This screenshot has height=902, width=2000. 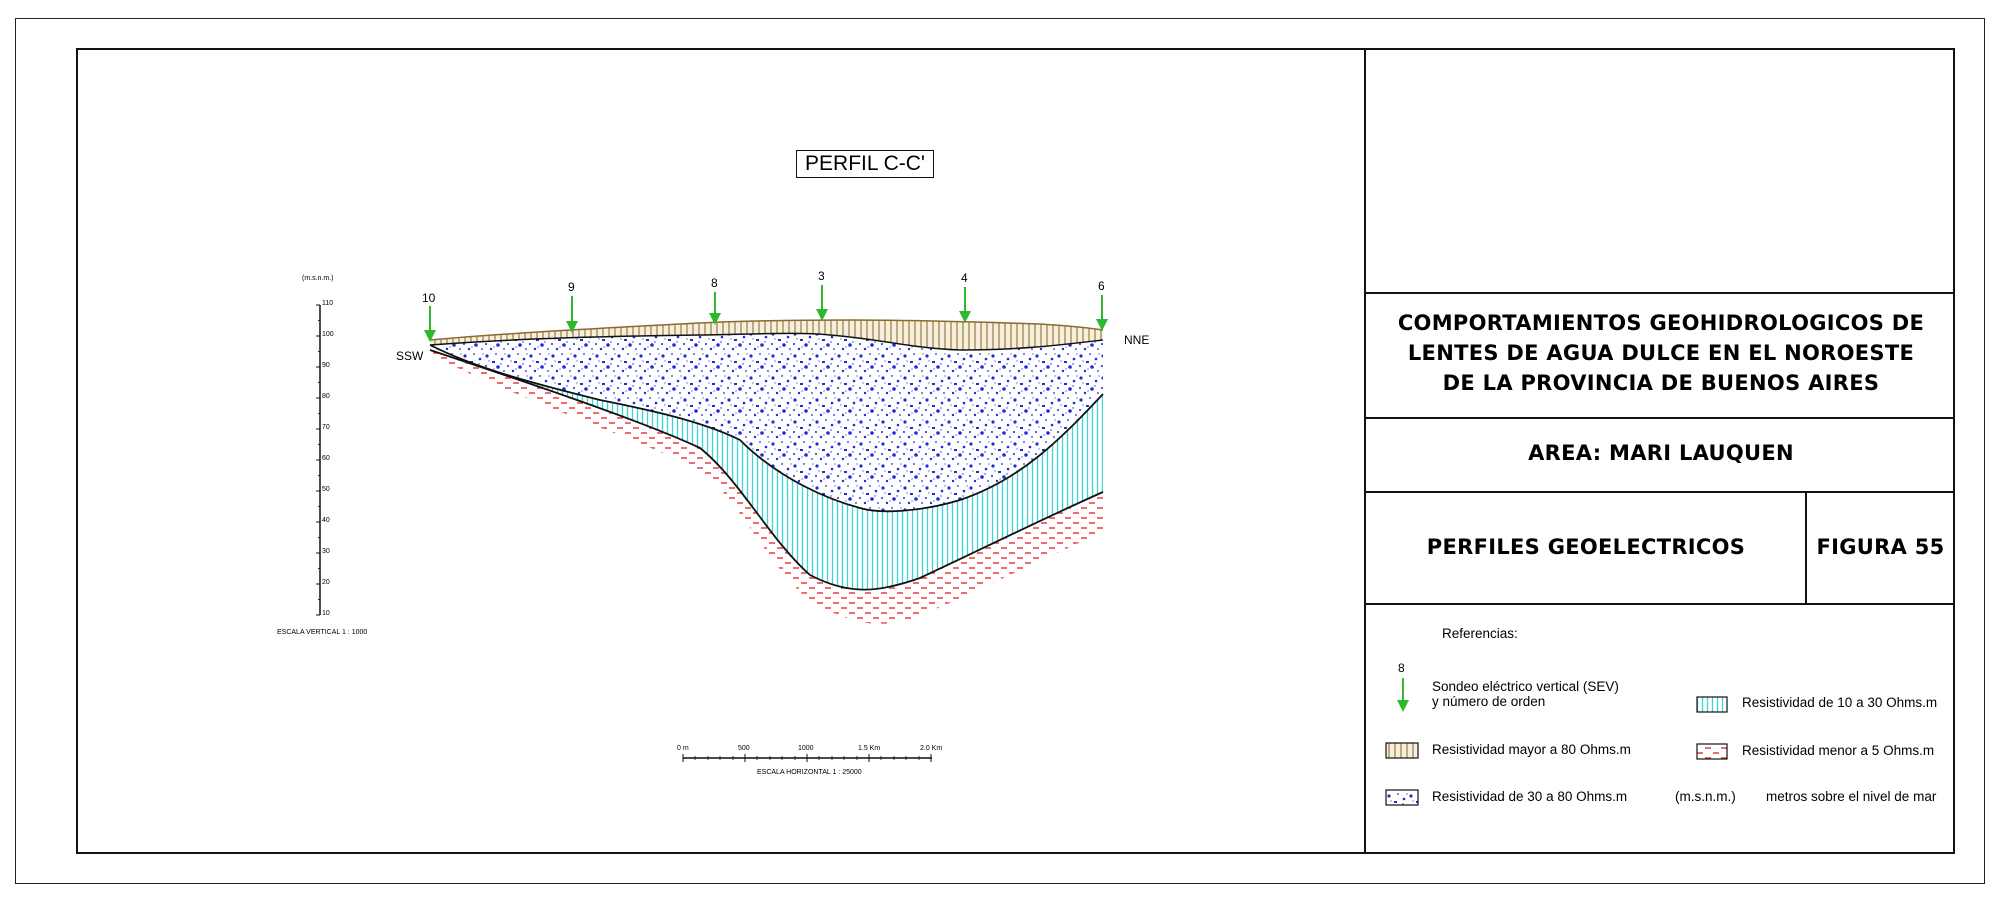 I want to click on legend-abbr: (m.s.n.m.), so click(x=1705, y=796).